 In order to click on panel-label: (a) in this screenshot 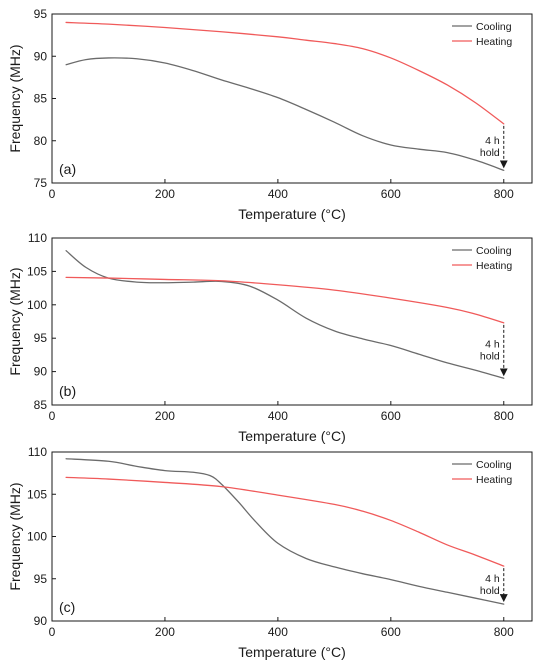, I will do `click(67, 169)`.